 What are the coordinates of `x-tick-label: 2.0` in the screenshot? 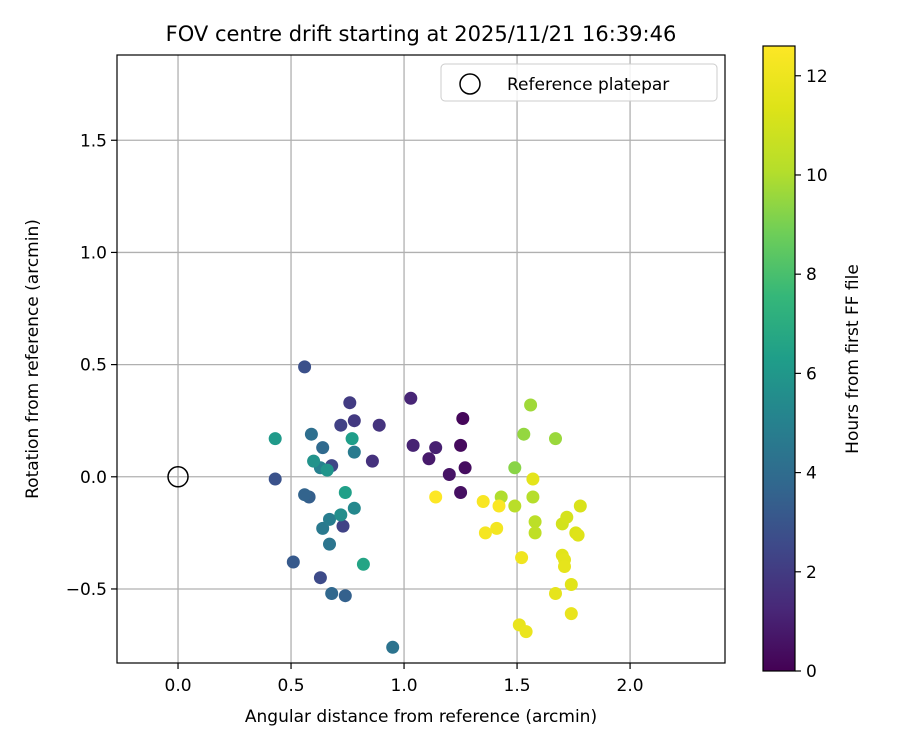 It's located at (630, 686).